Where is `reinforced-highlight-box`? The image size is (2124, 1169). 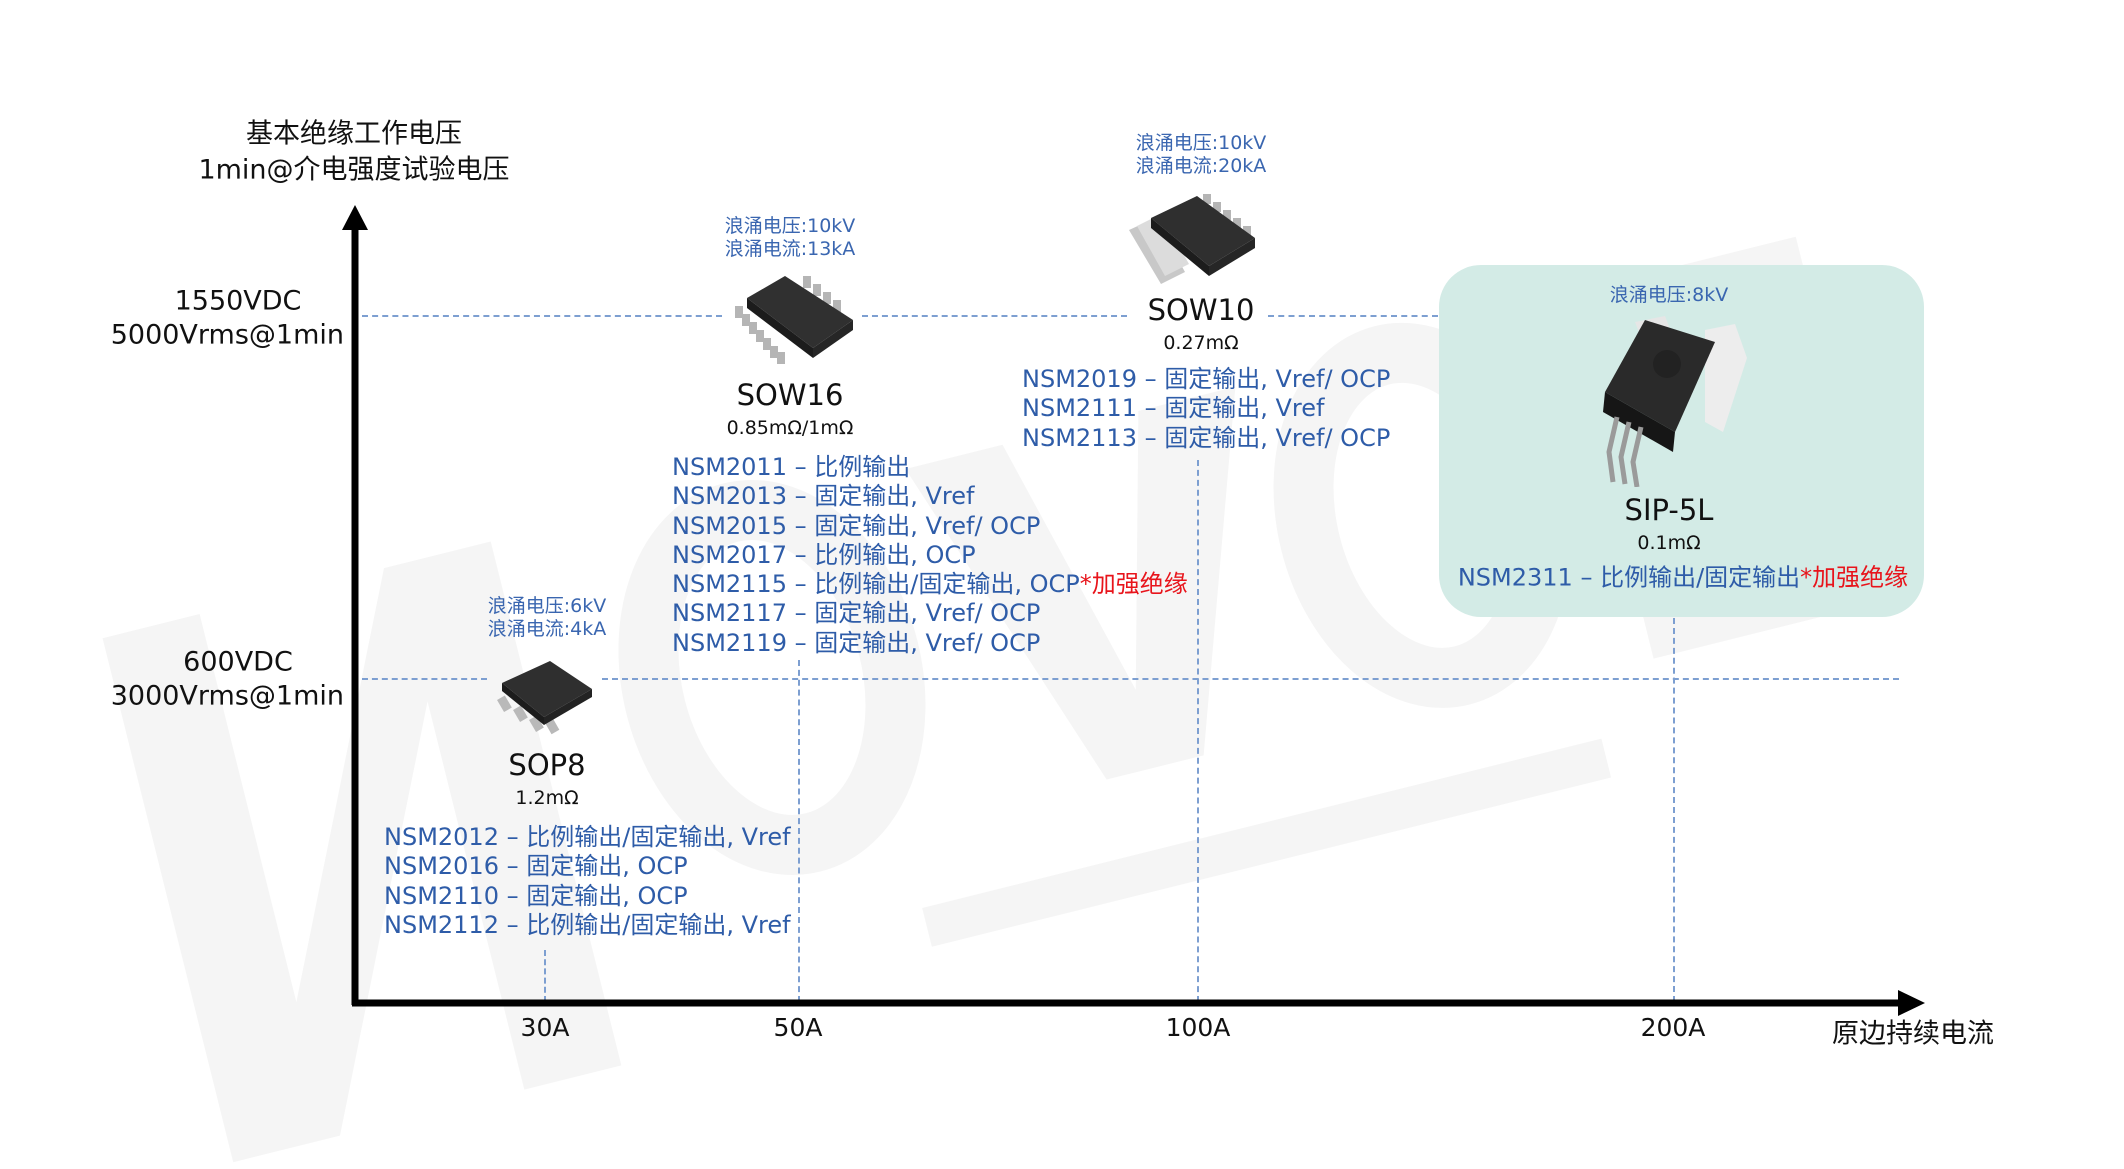
reinforced-highlight-box is located at coordinates (1681, 441).